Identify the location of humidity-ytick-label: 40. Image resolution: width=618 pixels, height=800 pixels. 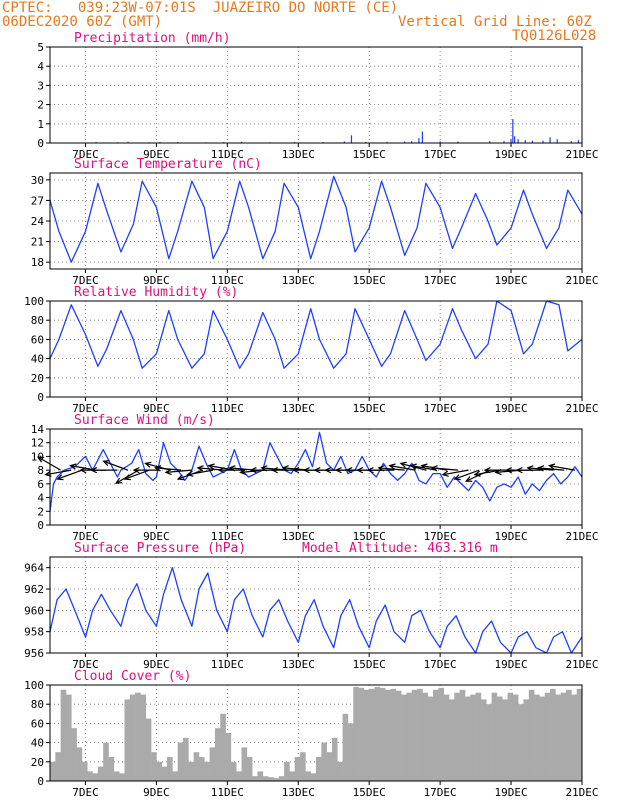
(37, 359).